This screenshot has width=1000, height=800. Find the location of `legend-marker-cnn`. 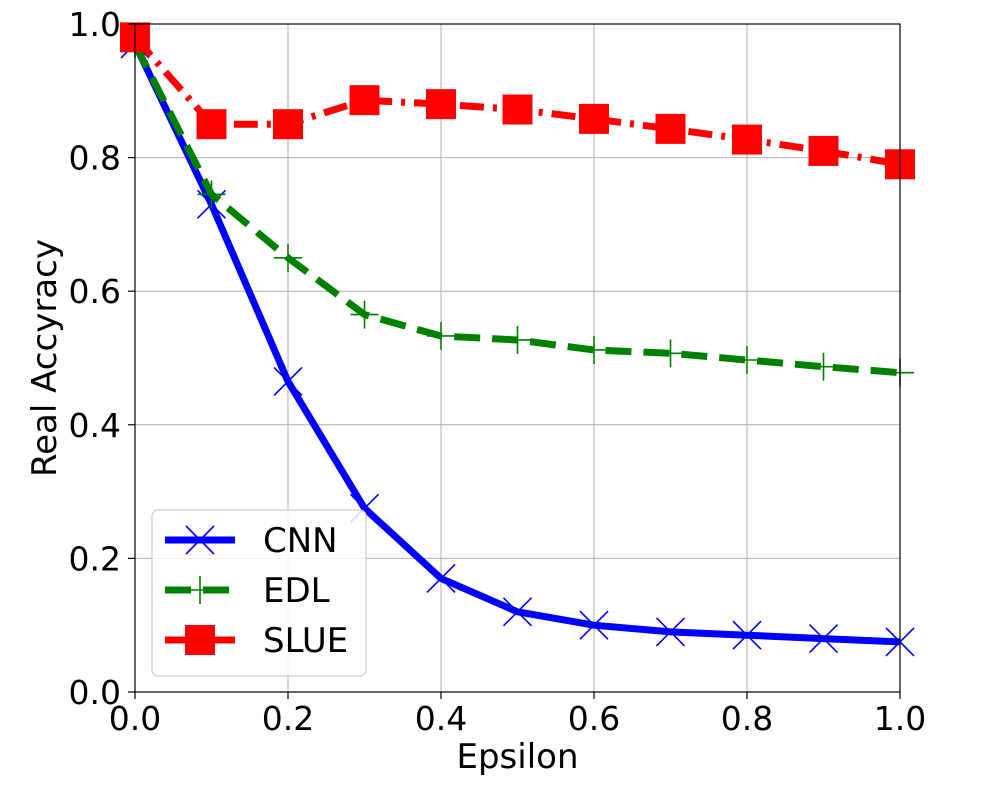

legend-marker-cnn is located at coordinates (200, 540).